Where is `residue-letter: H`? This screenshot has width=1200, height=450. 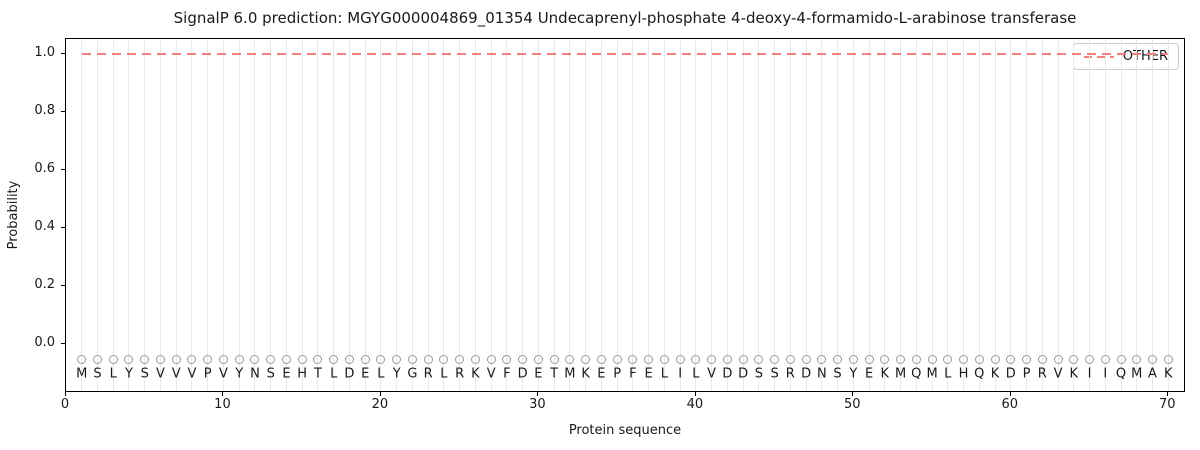
residue-letter: H is located at coordinates (963, 374).